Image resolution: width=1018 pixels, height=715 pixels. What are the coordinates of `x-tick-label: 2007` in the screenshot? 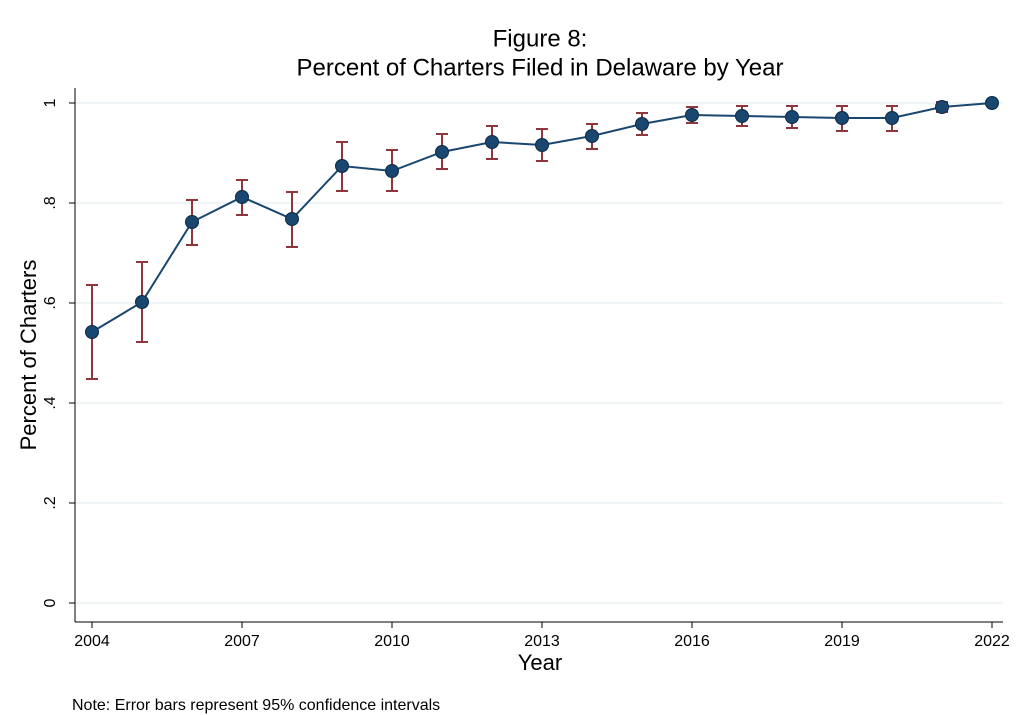 It's located at (242, 641).